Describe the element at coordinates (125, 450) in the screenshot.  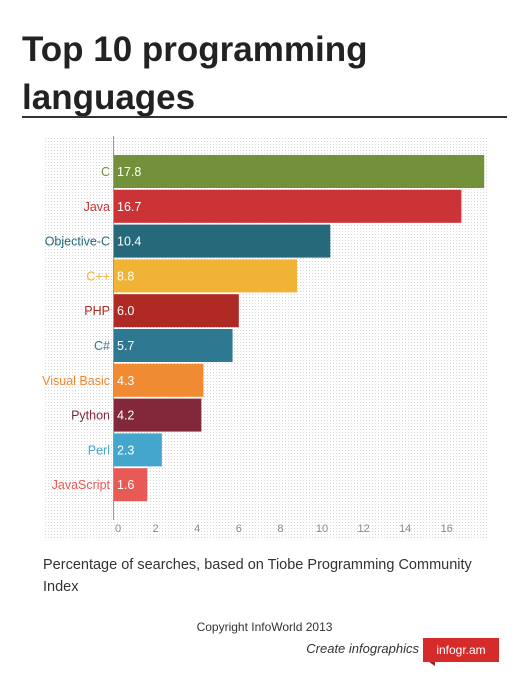
I see `value-label: 2.3` at that location.